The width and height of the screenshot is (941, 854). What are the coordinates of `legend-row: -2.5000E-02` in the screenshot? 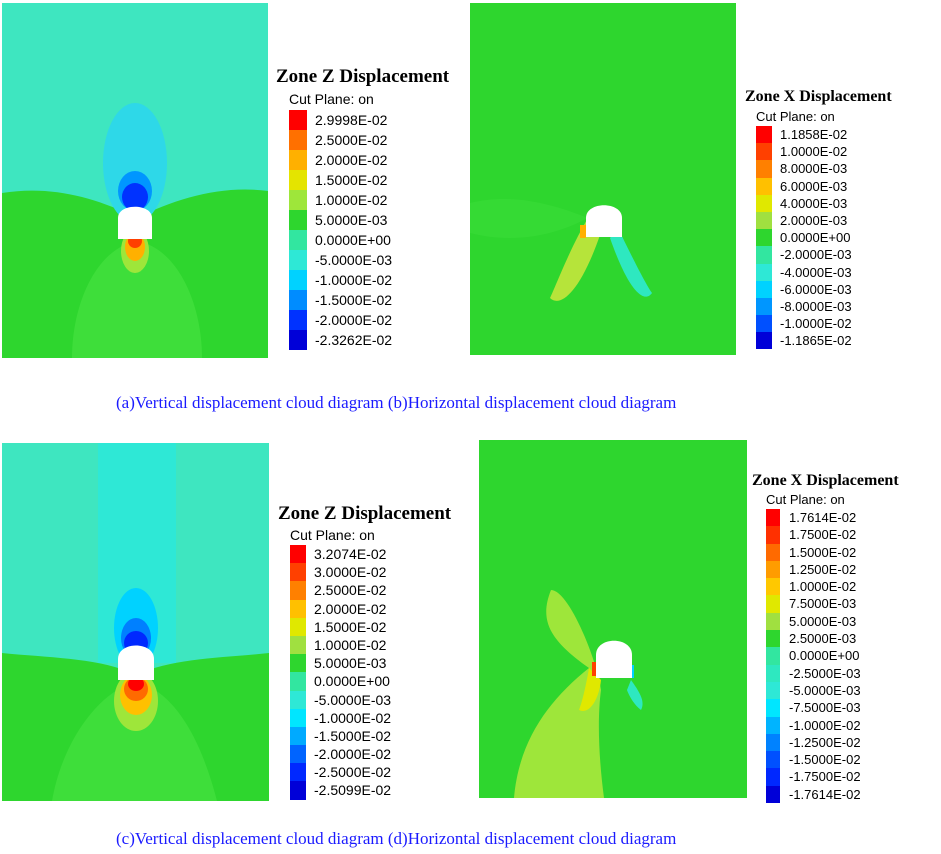 It's located at (375, 772).